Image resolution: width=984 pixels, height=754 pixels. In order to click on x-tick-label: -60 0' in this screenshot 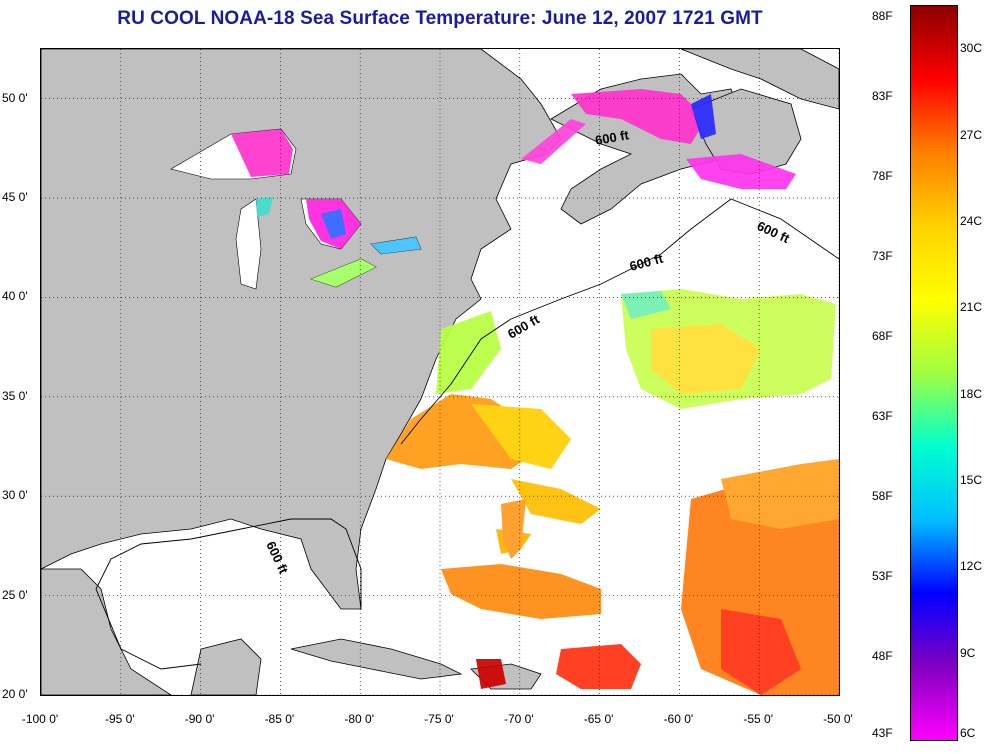, I will do `click(678, 719)`.